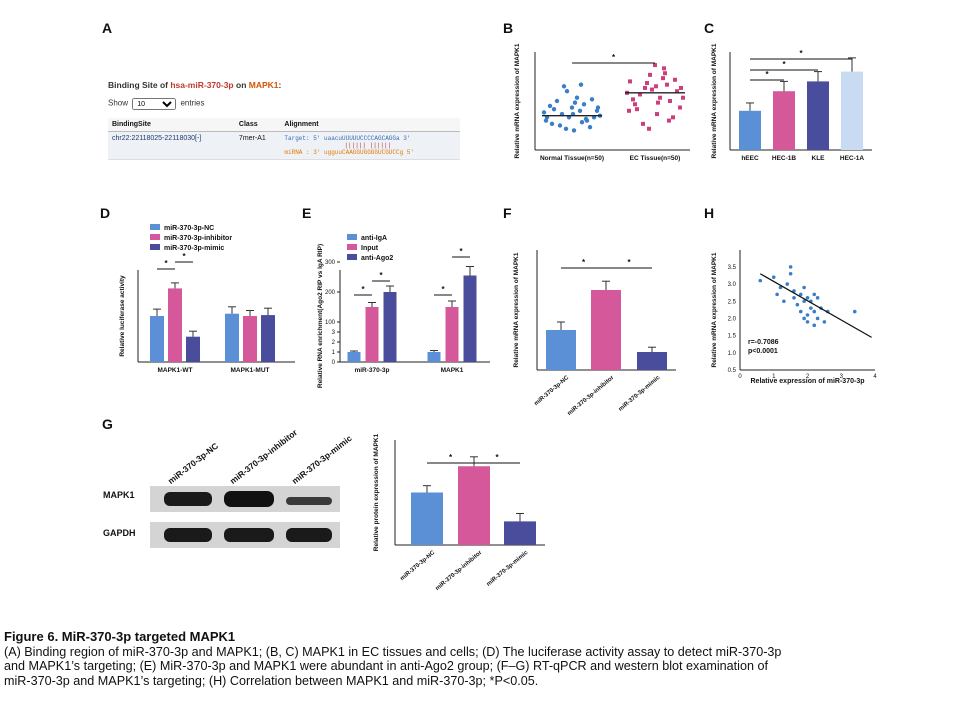  Describe the element at coordinates (171, 125) in the screenshot. I see `column-header-bindingsite: BindingSite` at that location.